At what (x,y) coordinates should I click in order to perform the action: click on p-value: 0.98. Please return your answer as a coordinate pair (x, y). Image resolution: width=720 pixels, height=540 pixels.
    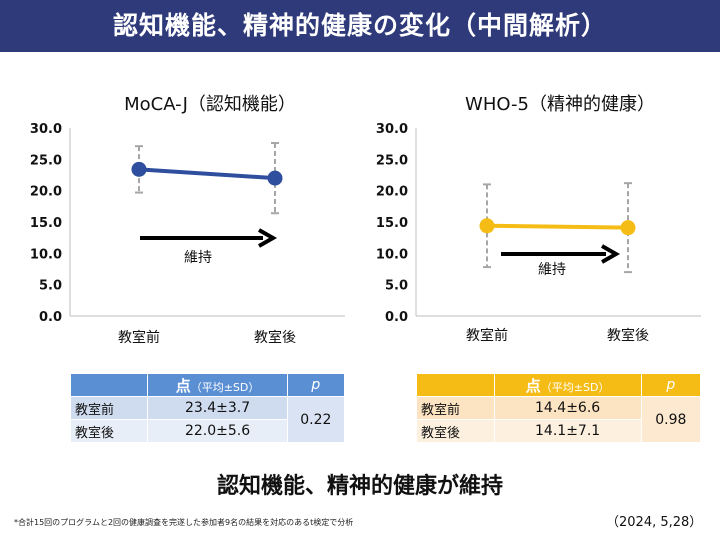
    Looking at the image, I should click on (671, 419).